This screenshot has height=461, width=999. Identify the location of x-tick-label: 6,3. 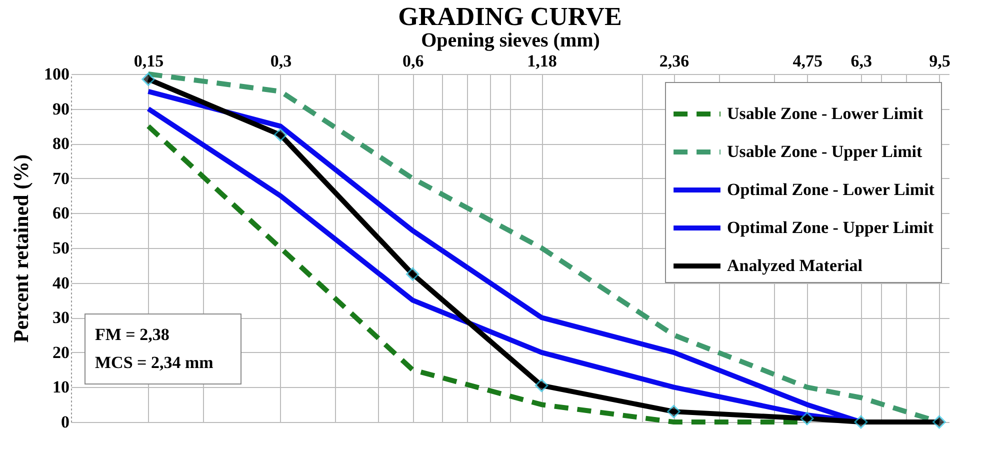
(861, 61).